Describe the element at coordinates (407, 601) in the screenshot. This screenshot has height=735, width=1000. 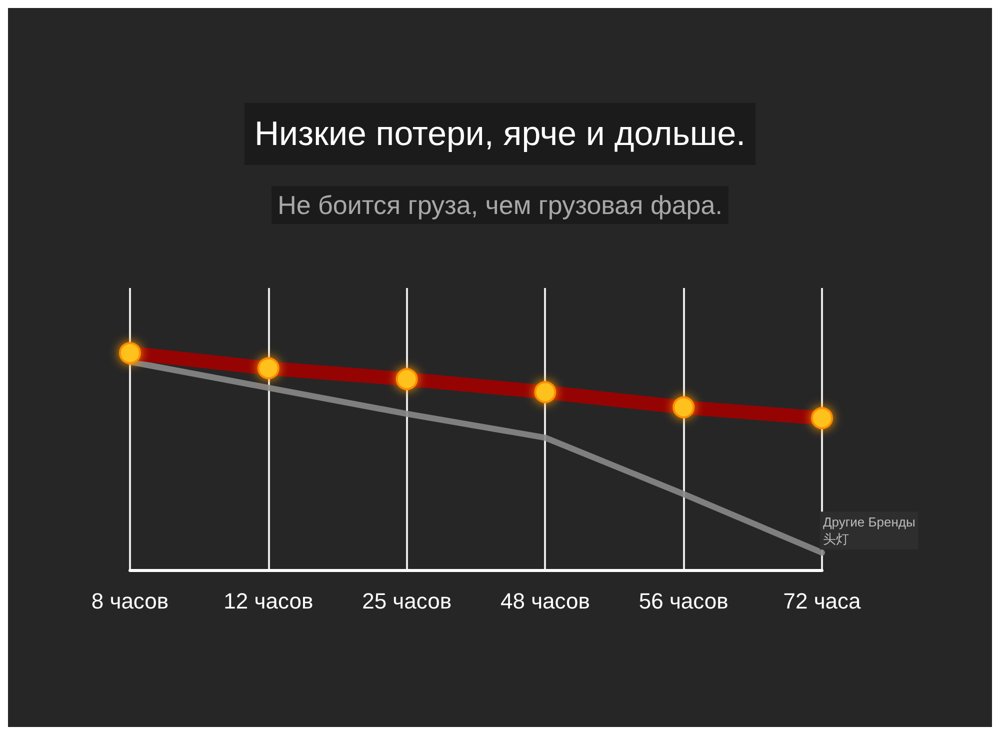
I see `x-tick-label: 25 часов` at that location.